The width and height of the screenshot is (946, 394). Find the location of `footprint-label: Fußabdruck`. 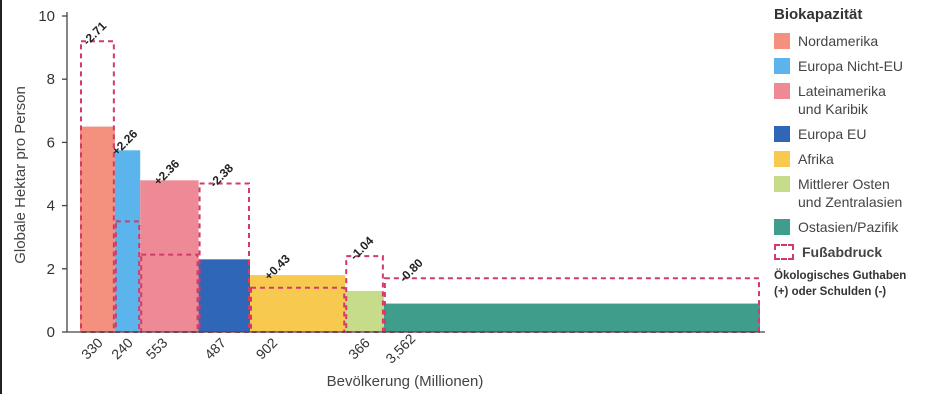

footprint-label: Fußabdruck is located at coordinates (842, 252).